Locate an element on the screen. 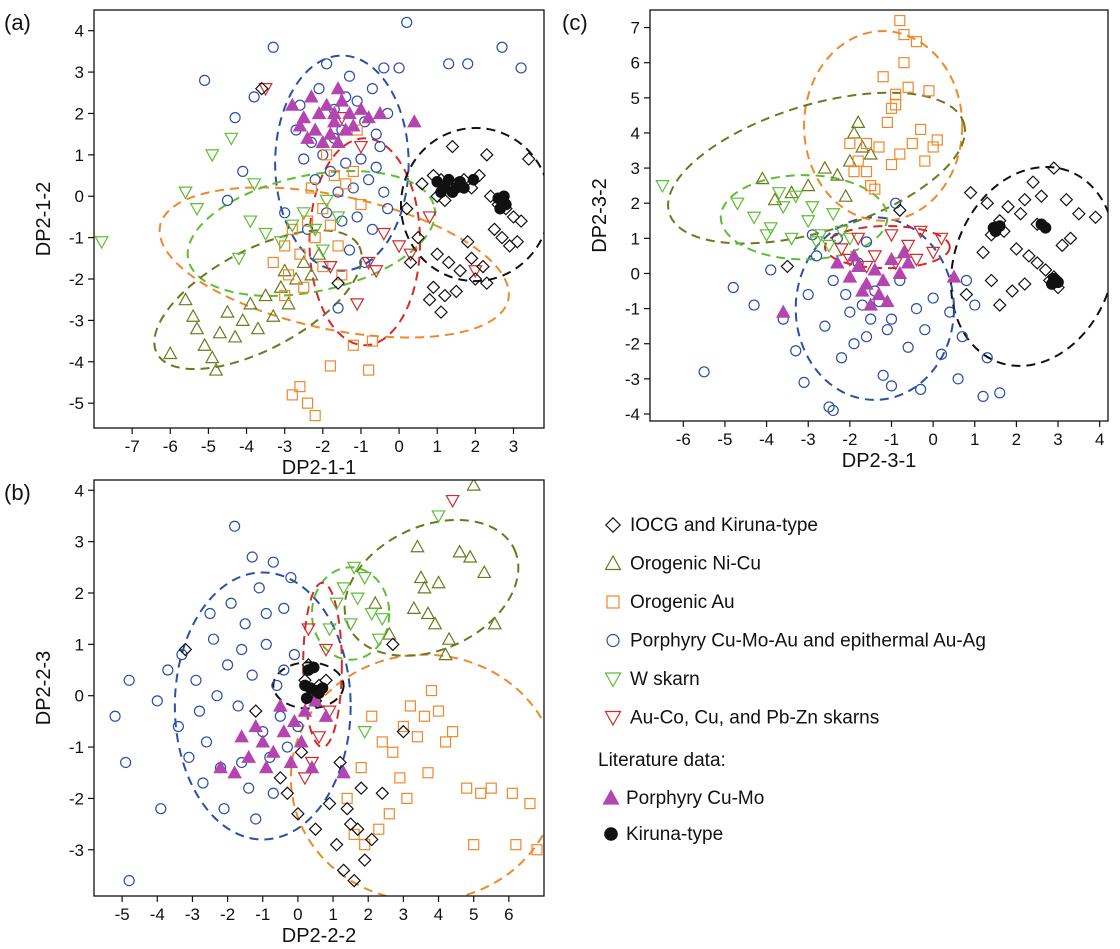  y-tick-label: -5 is located at coordinates (76, 403).